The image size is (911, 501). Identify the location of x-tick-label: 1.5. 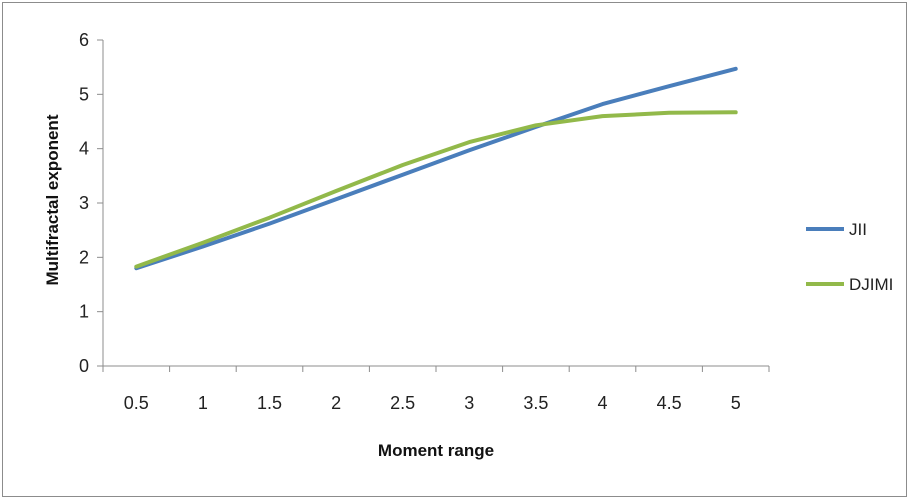
(269, 403).